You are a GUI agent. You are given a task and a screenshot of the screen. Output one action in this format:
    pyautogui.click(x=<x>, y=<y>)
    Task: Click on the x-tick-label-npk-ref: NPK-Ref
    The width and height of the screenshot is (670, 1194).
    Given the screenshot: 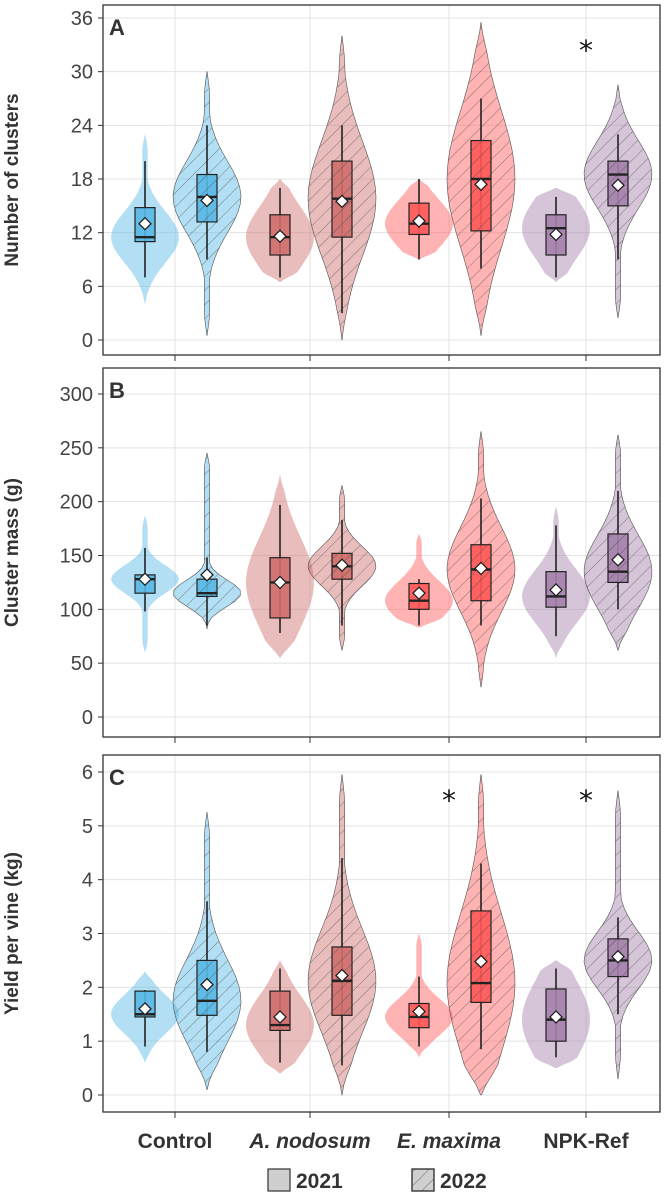 What is the action you would take?
    pyautogui.click(x=586, y=1141)
    